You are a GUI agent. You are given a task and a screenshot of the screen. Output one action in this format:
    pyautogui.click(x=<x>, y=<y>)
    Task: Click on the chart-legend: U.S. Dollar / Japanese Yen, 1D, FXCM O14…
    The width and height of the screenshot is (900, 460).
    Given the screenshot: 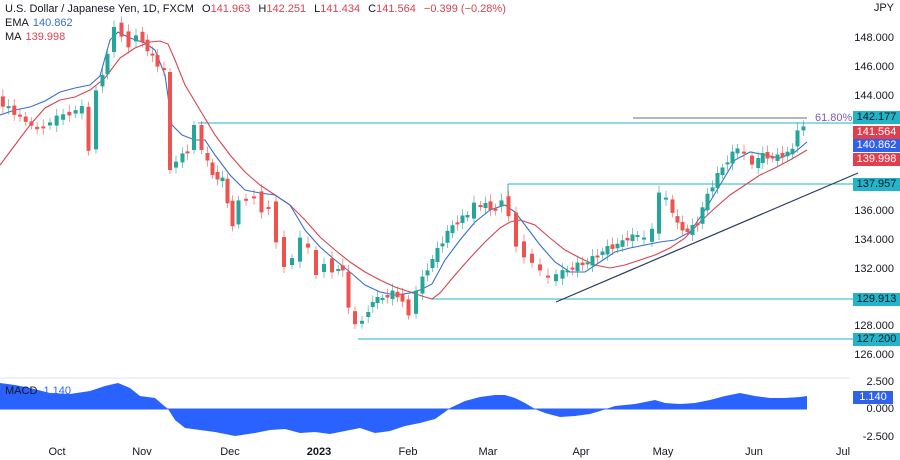 What is the action you would take?
    pyautogui.click(x=255, y=23)
    